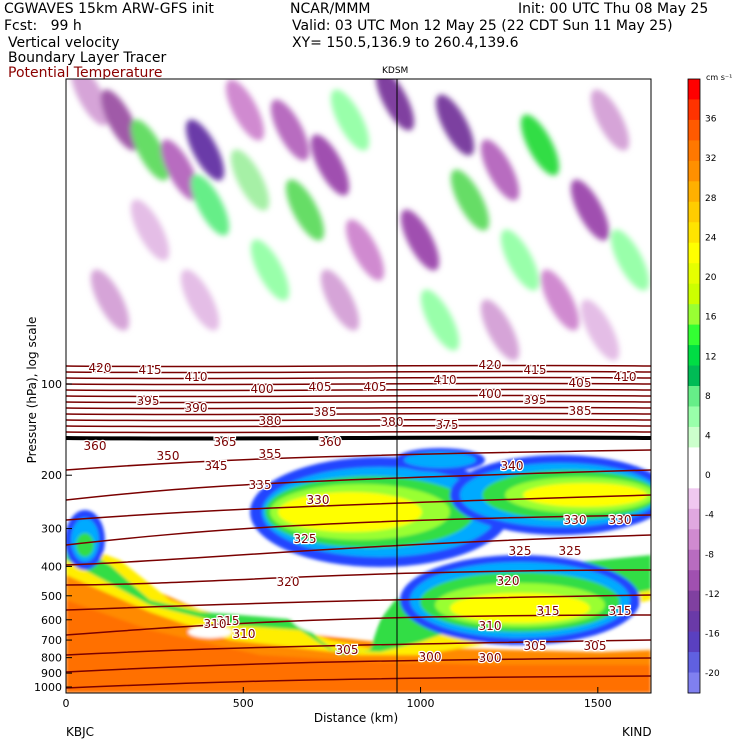 The height and width of the screenshot is (740, 740). Describe the element at coordinates (168, 456) in the screenshot. I see `theta-label: 350` at that location.